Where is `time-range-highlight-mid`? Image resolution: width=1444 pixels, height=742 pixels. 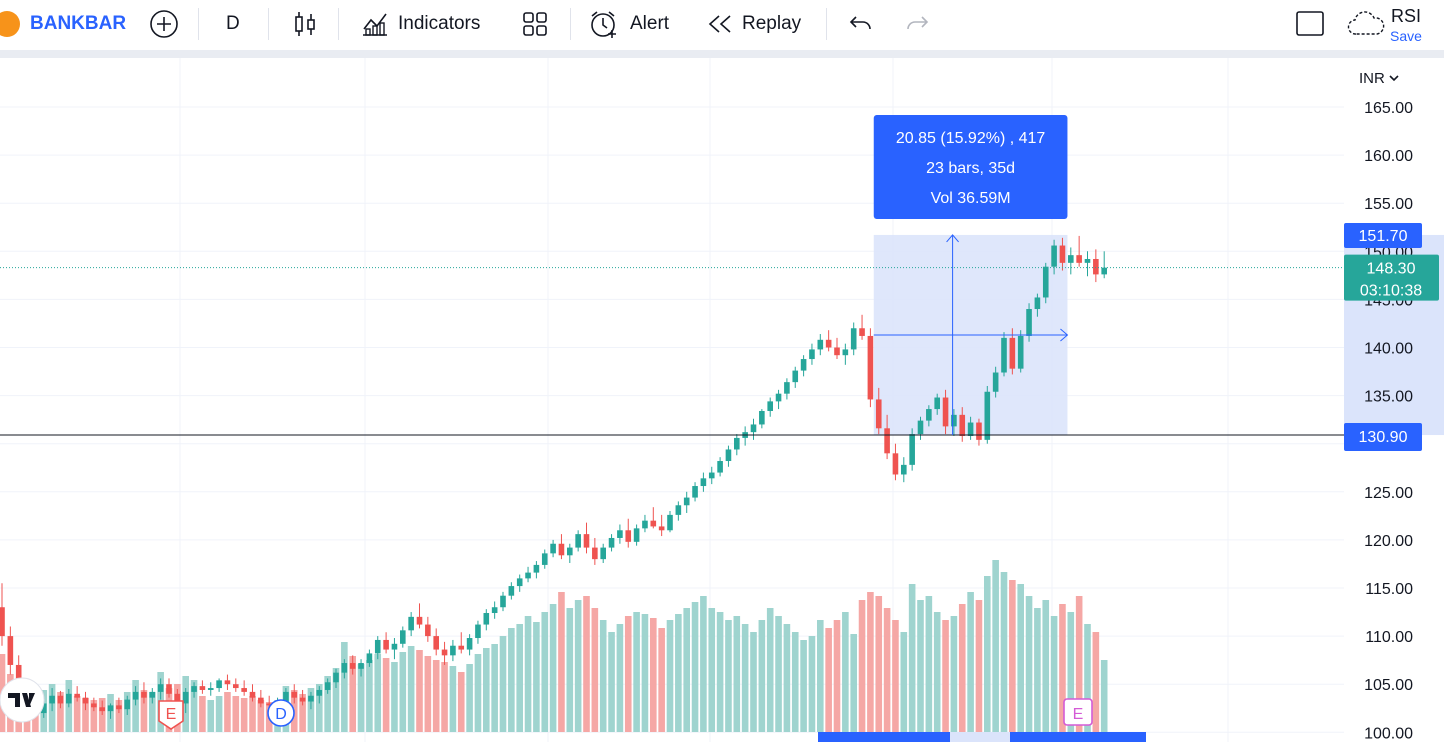 time-range-highlight-mid is located at coordinates (980, 737).